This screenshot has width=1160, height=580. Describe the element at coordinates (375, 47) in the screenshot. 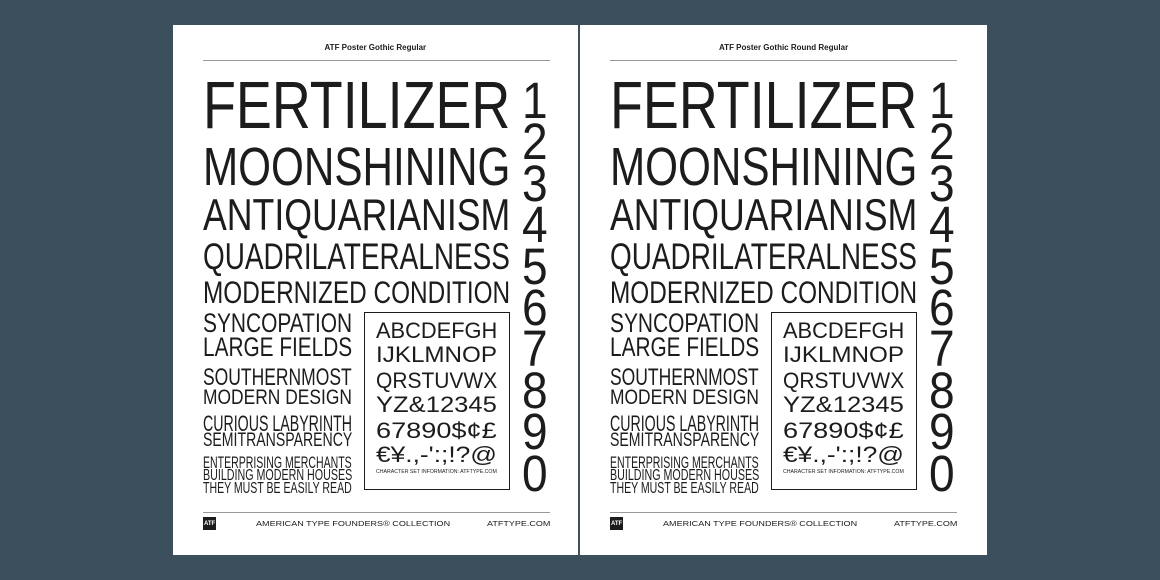

I see `page-header: ATF Poster Gothic Regular` at that location.